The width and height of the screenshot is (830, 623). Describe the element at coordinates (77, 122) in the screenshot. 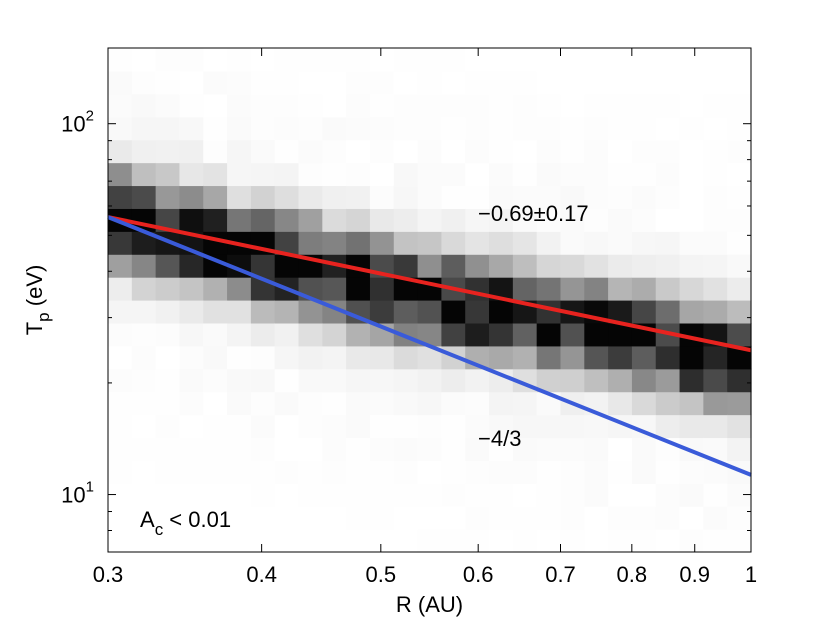

I see `y-tick-label: 102` at that location.